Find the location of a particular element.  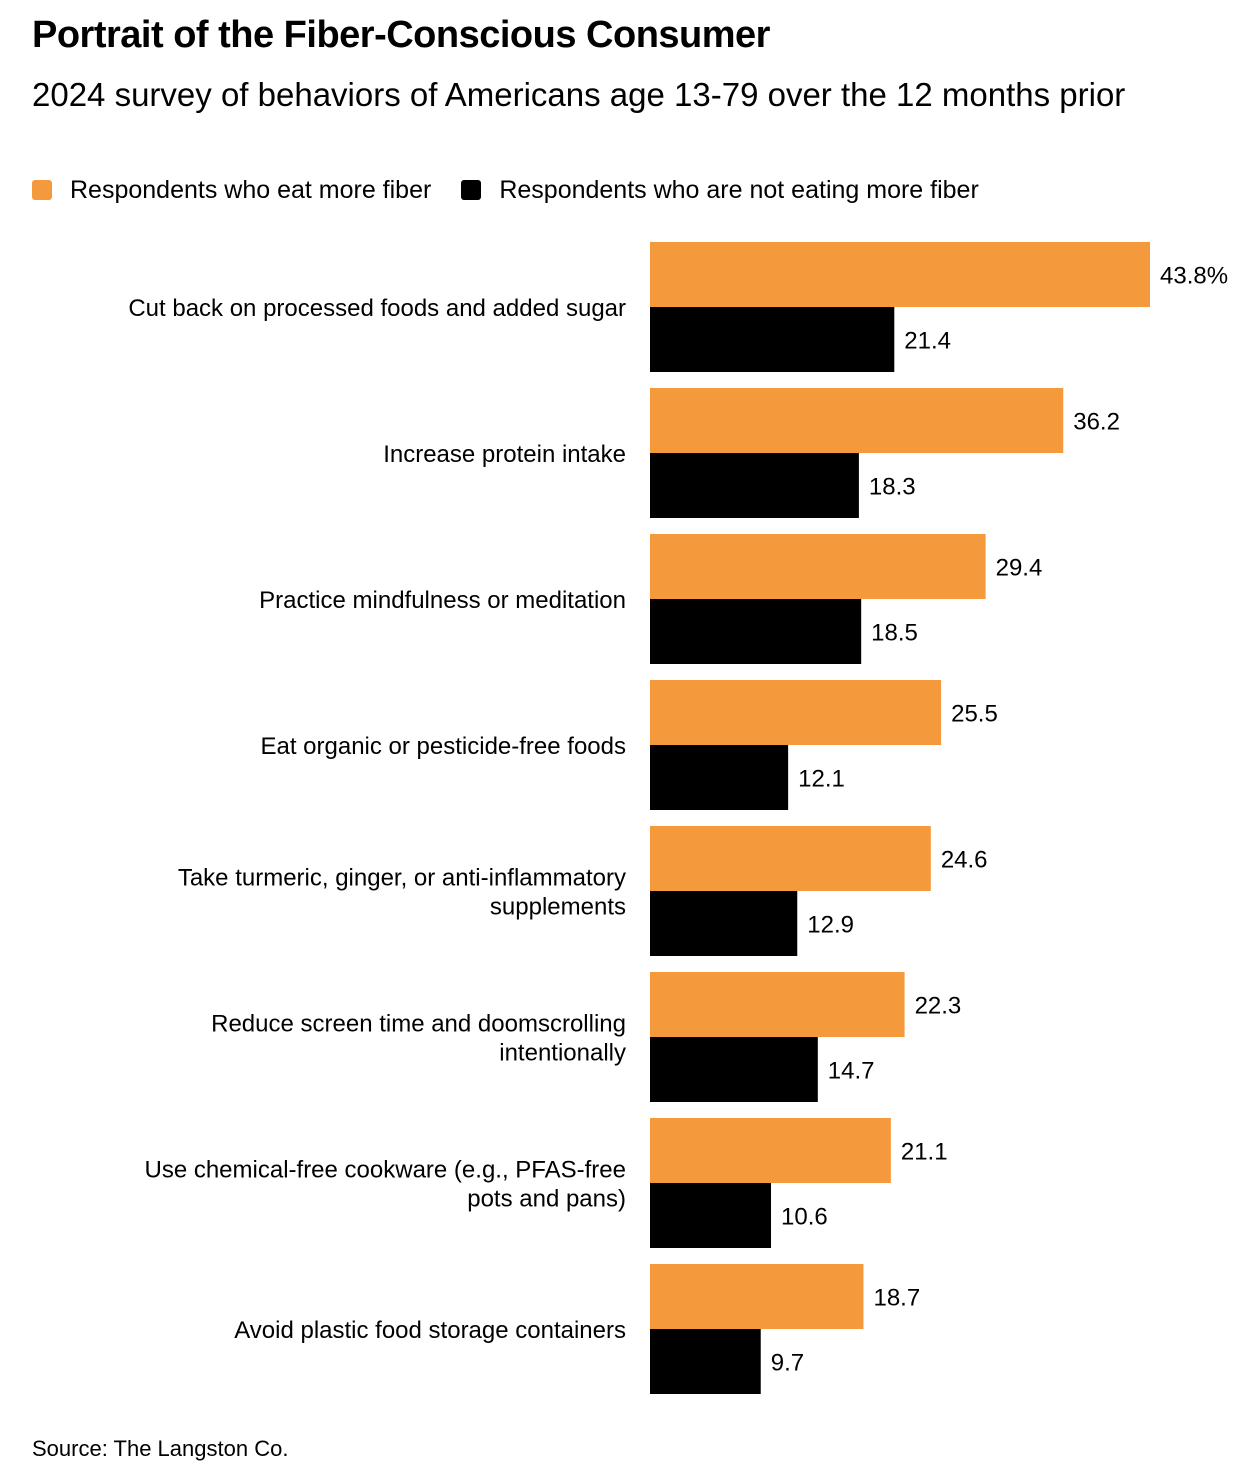

value-label-more-fiber: 24.6 is located at coordinates (964, 860).